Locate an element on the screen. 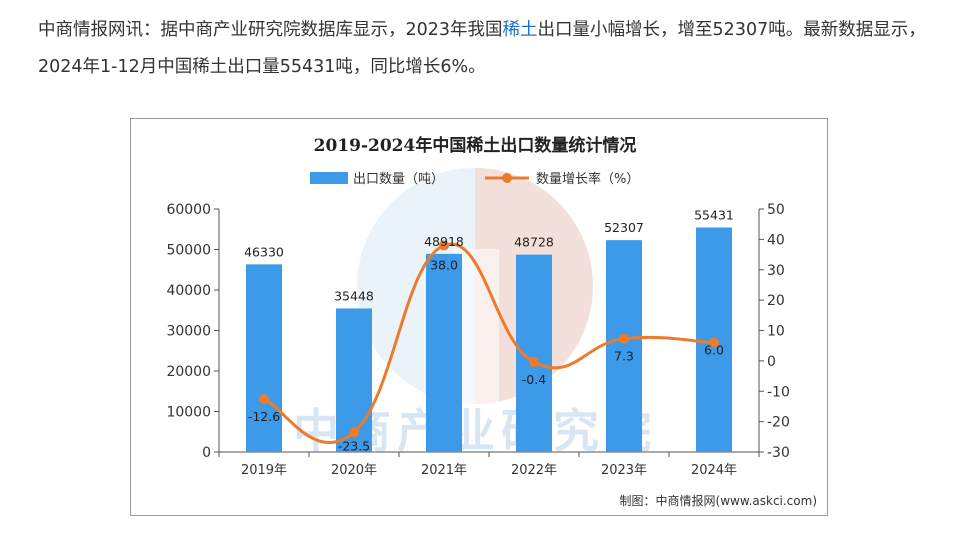 This screenshot has height=539, width=960. x-axis-tick-label: 2020年 is located at coordinates (354, 470).